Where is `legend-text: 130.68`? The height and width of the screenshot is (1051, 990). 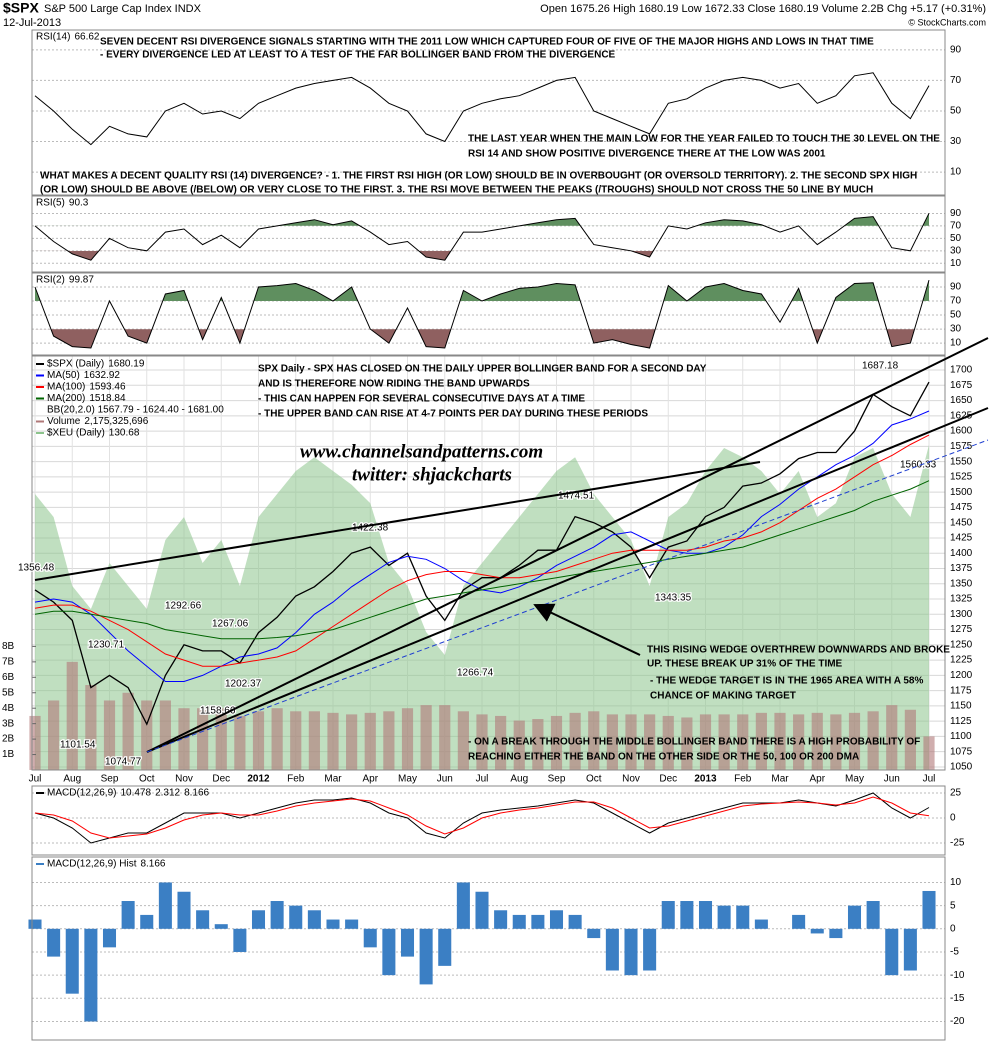
legend-text: 130.68 is located at coordinates (124, 433).